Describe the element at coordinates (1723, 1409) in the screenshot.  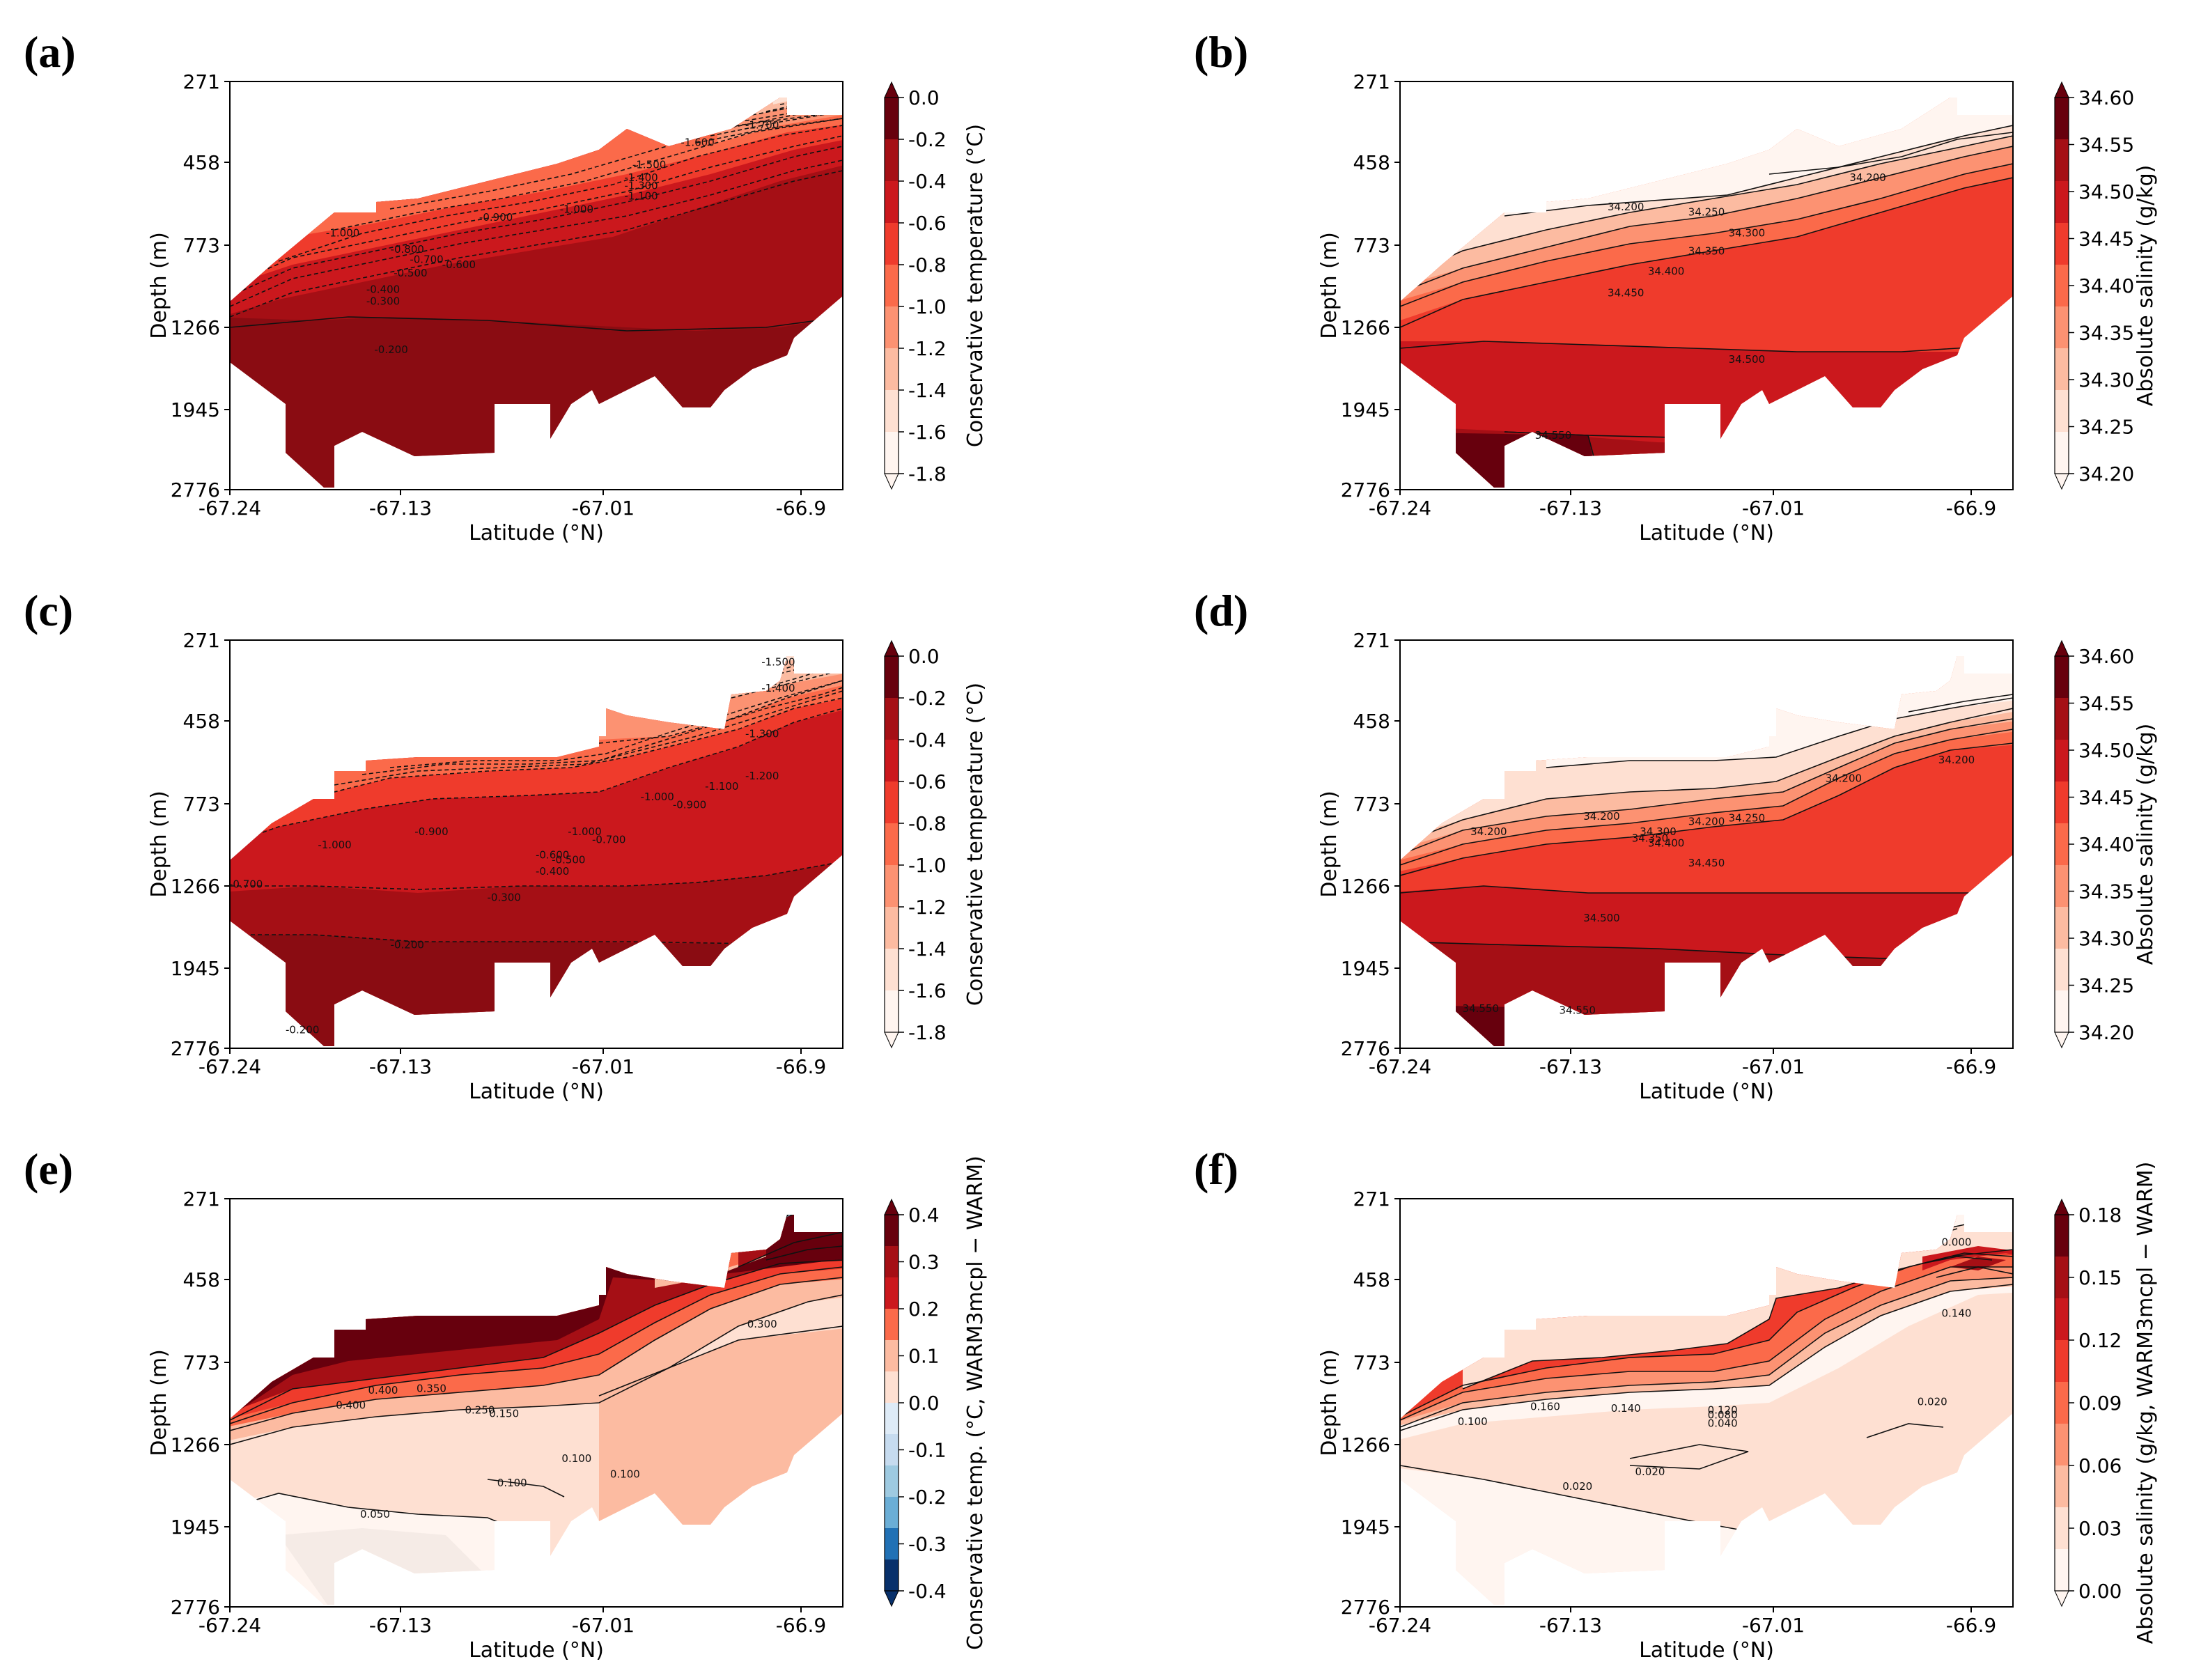
I see `contour-label: 0.120` at that location.